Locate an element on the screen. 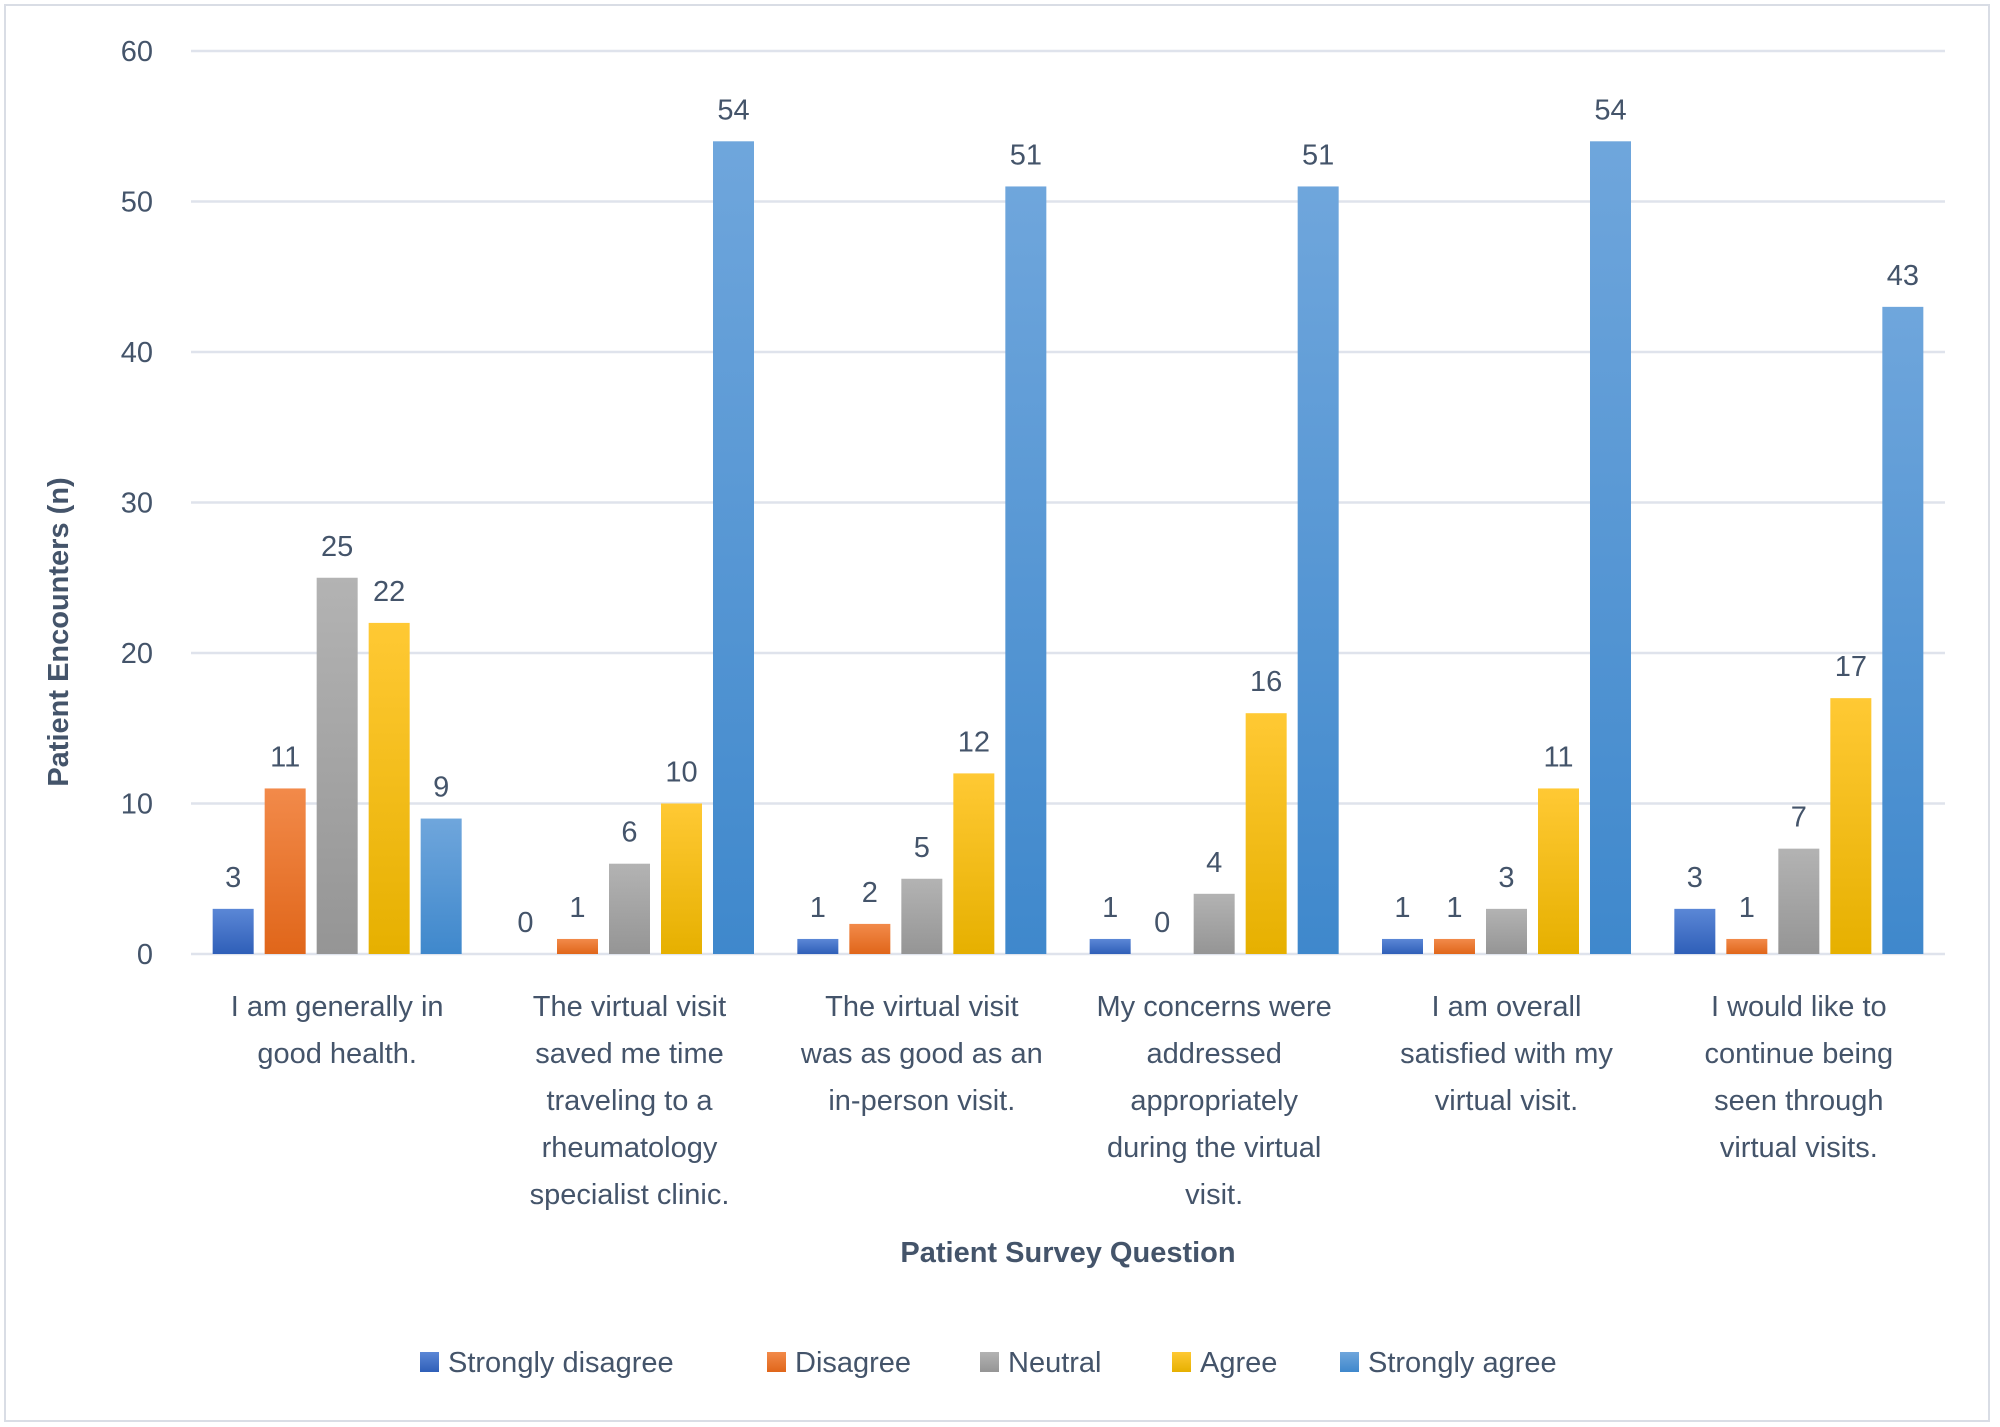 The height and width of the screenshot is (1427, 2000). category-label-line: addressed is located at coordinates (1213, 1054).